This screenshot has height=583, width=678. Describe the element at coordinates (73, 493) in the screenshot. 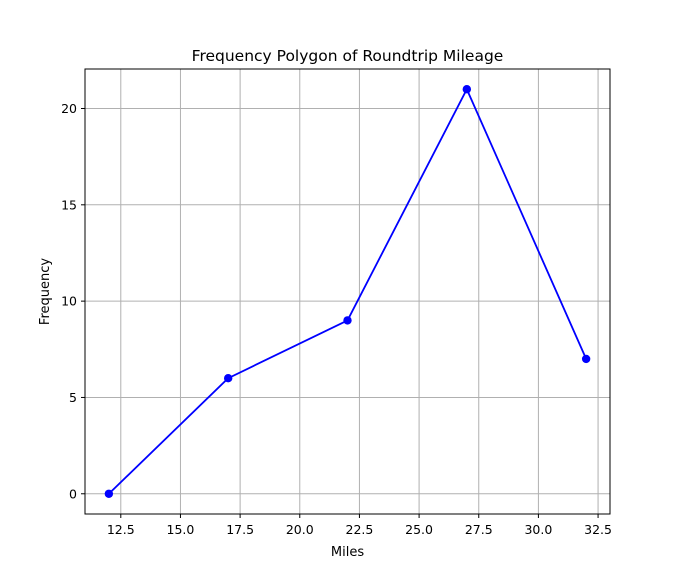

I see `y-tick-label: 0` at that location.